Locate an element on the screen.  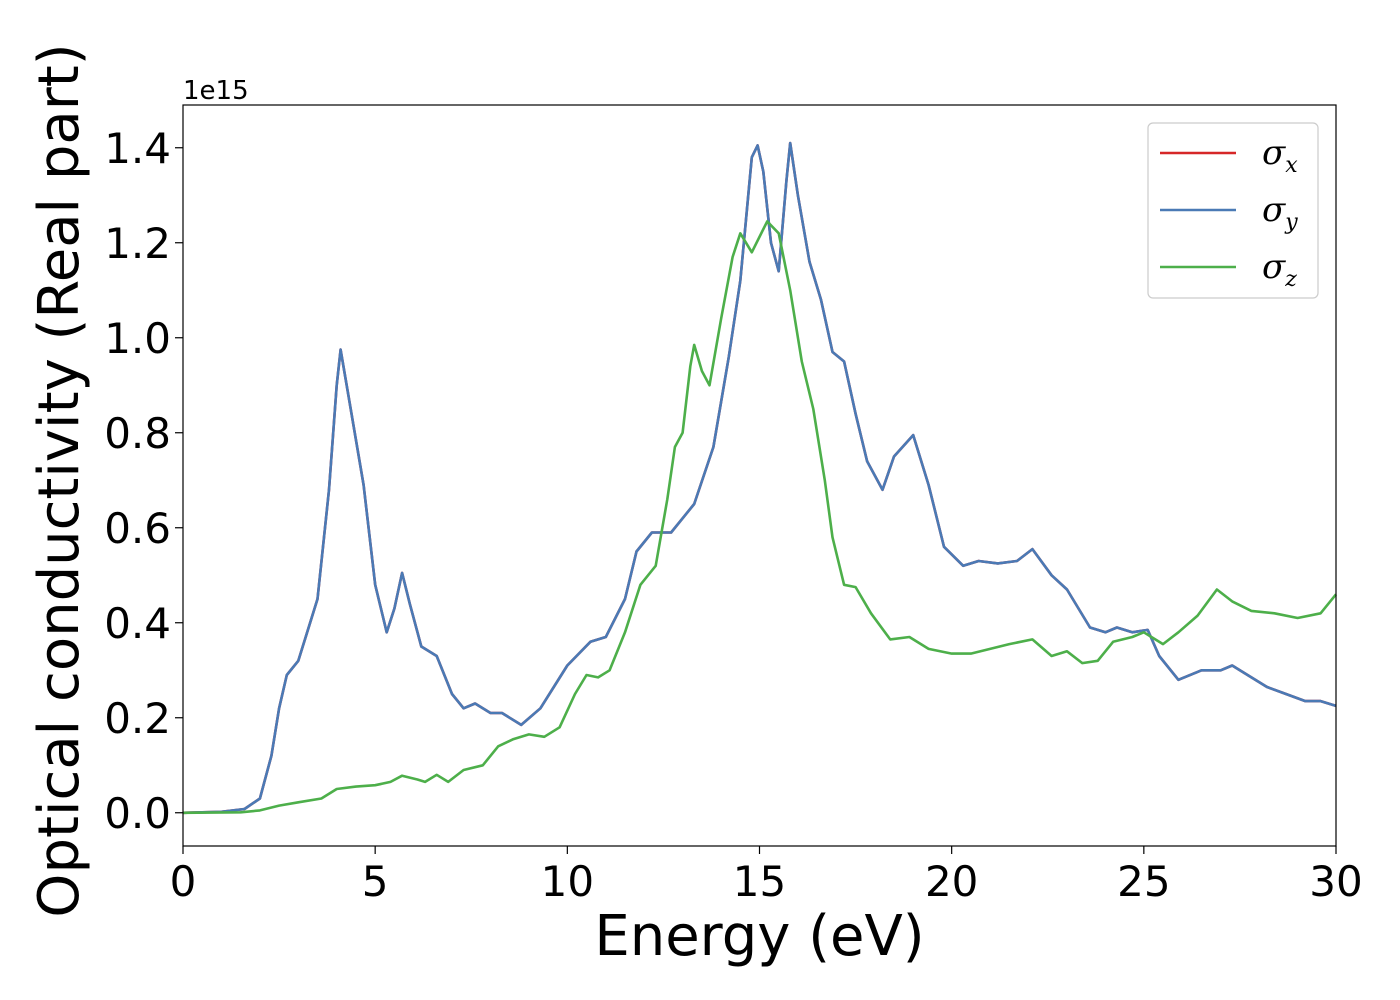
legend: σx σy σz is located at coordinates (1233, 210).